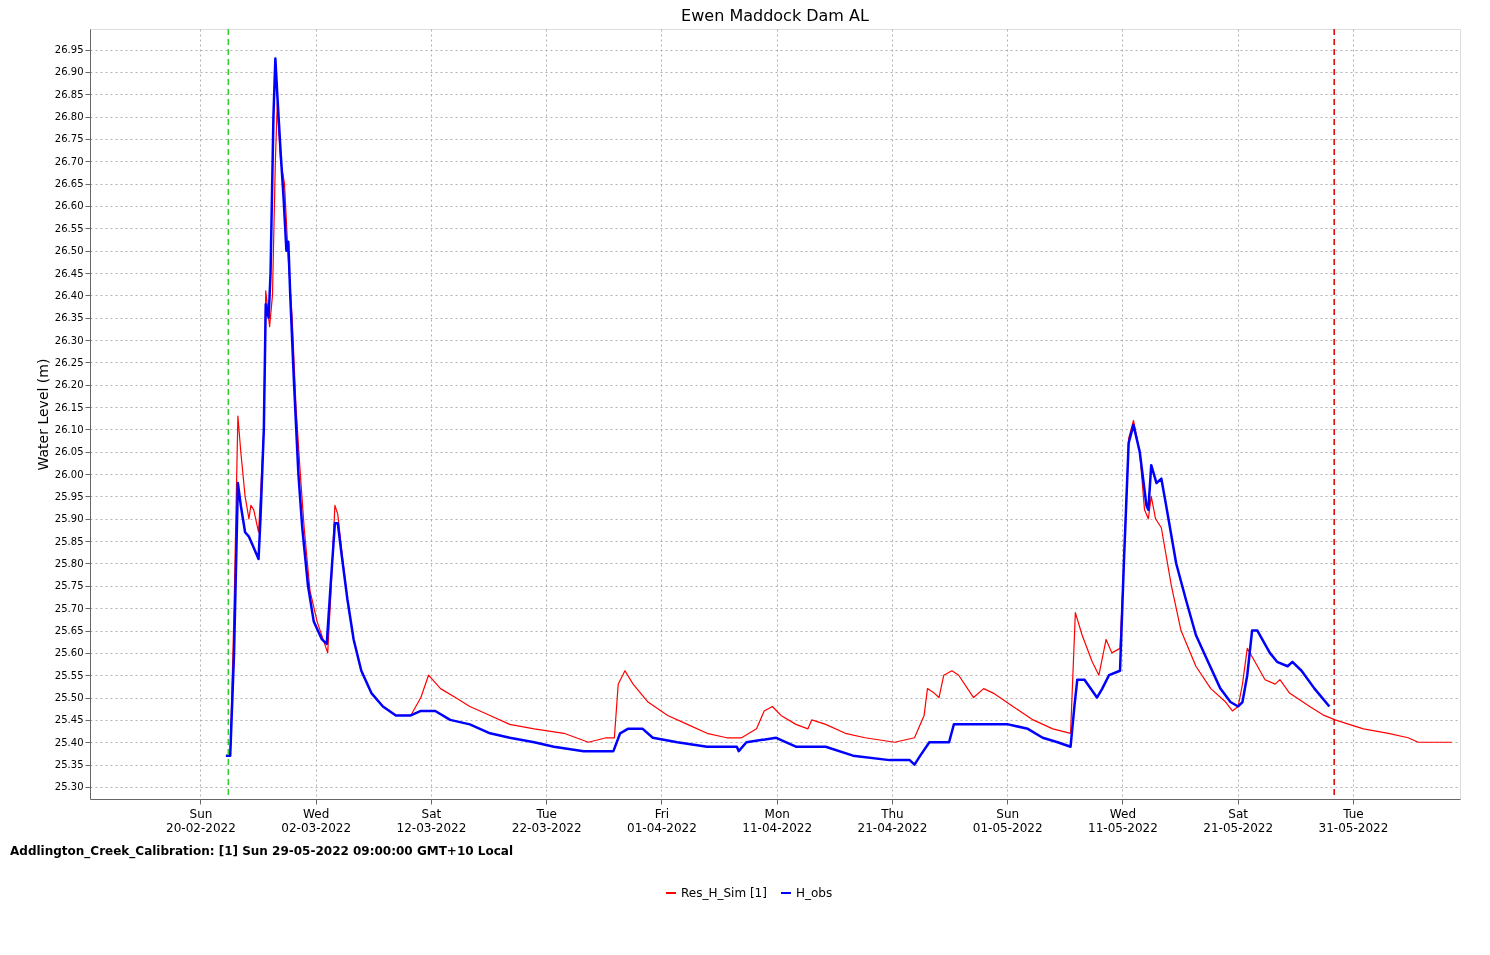  I want to click on x-tick-label: Mon 11-04-2022, so click(777, 820).